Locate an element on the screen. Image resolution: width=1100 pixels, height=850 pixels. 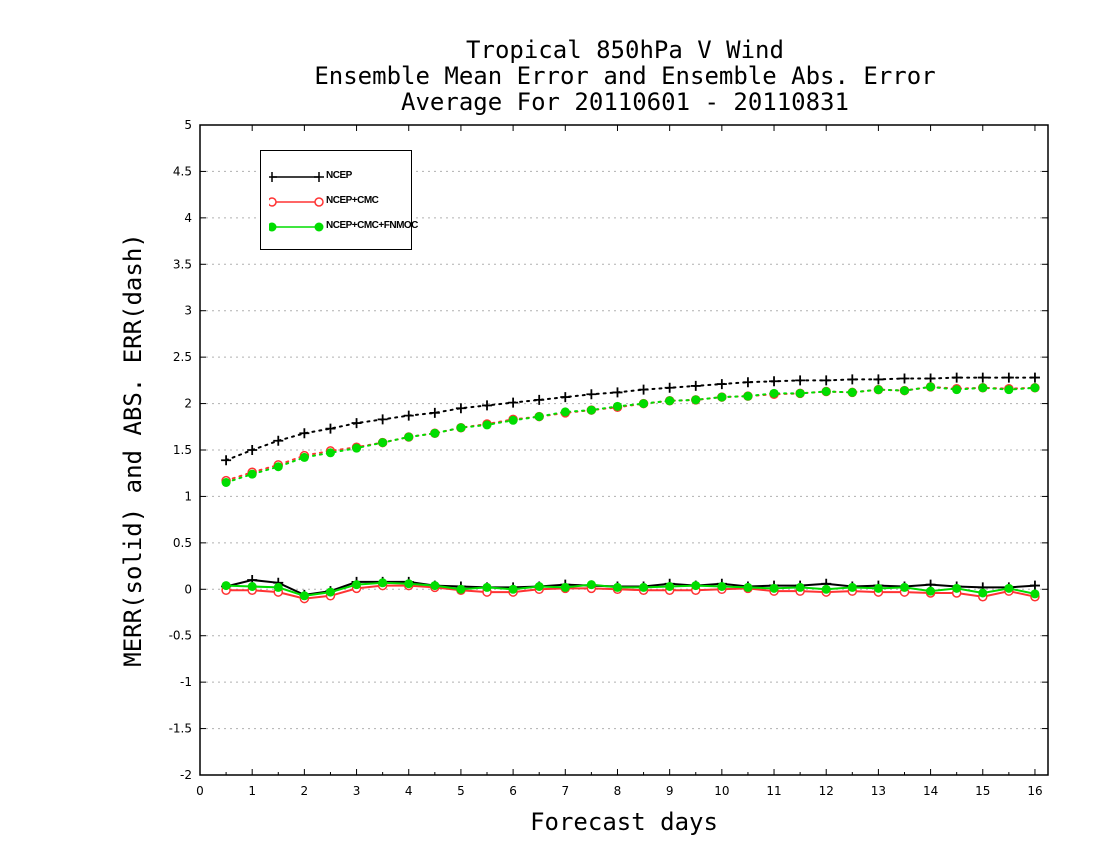
x-tick-label: 16 is located at coordinates (1034, 791).